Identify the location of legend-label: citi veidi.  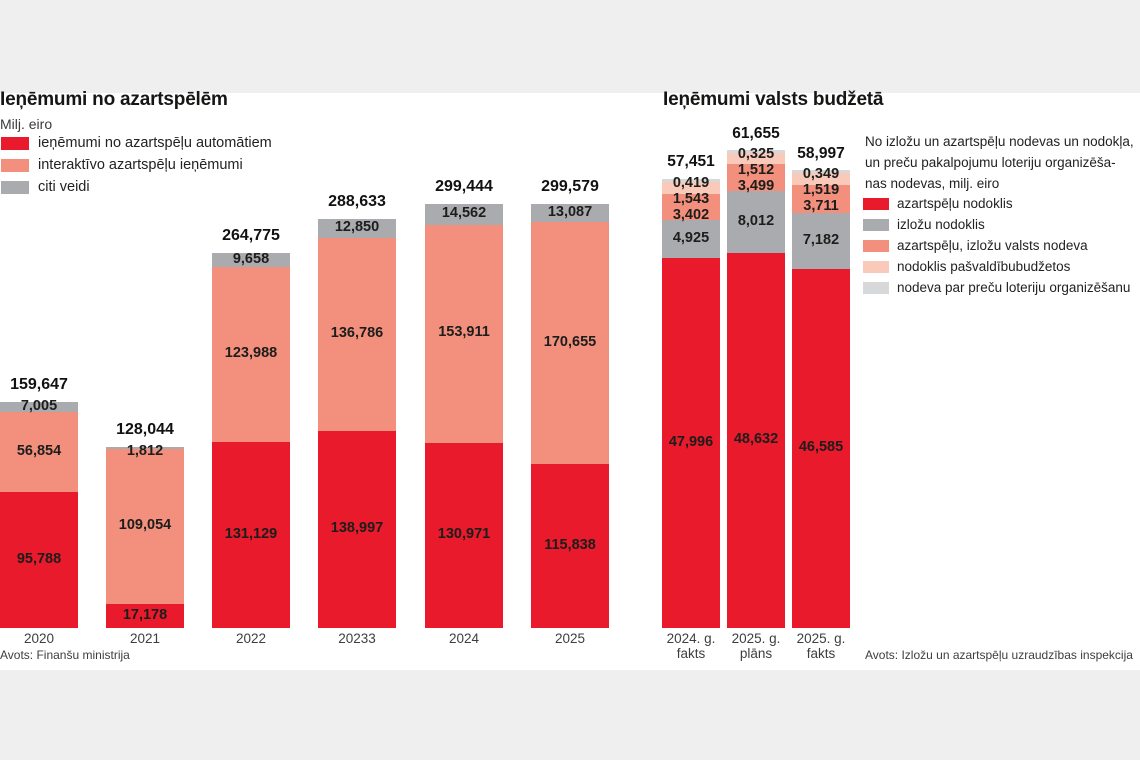
(64, 187).